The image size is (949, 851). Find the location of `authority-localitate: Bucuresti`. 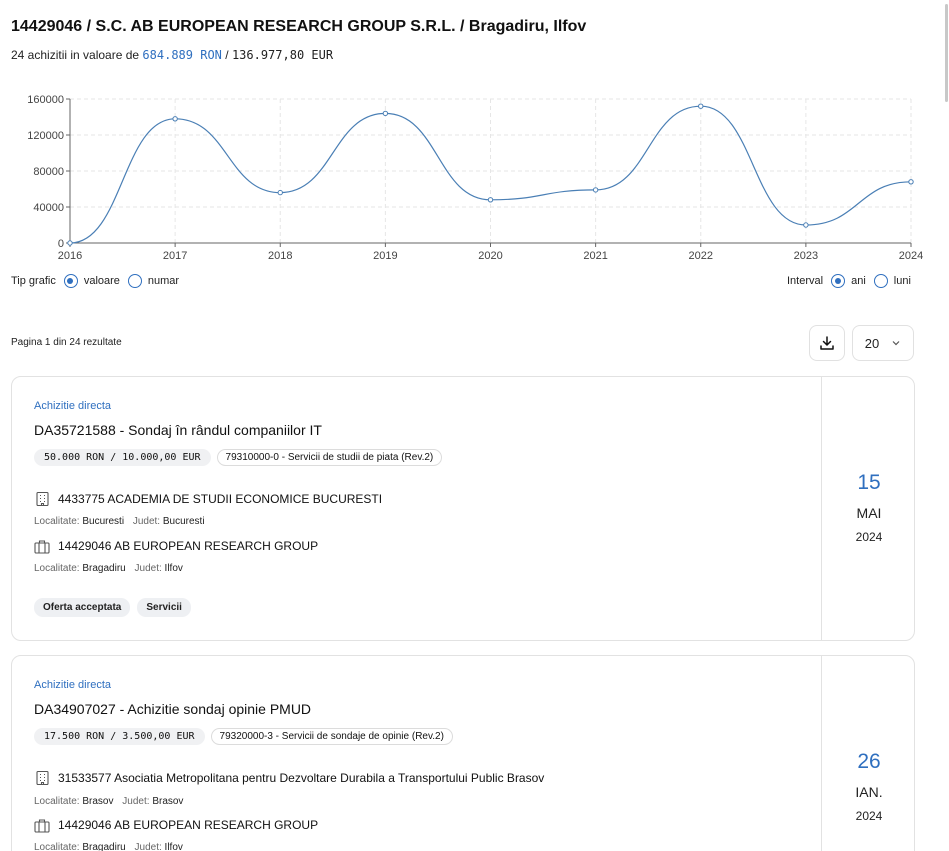

authority-localitate: Bucuresti is located at coordinates (103, 521).